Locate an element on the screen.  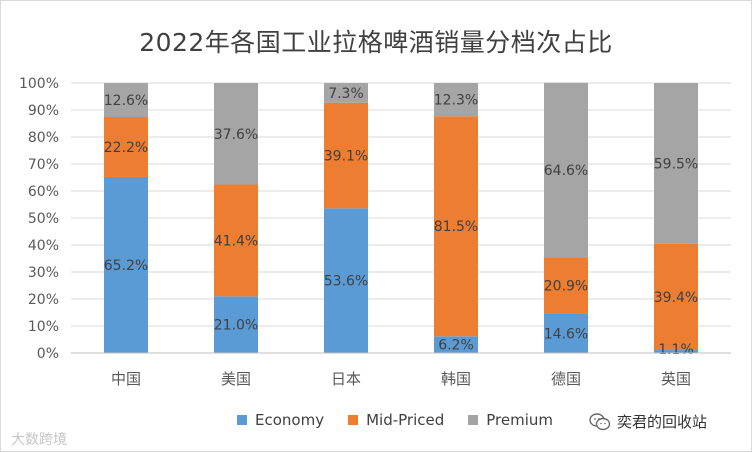
data-label: 64.6% is located at coordinates (566, 171).